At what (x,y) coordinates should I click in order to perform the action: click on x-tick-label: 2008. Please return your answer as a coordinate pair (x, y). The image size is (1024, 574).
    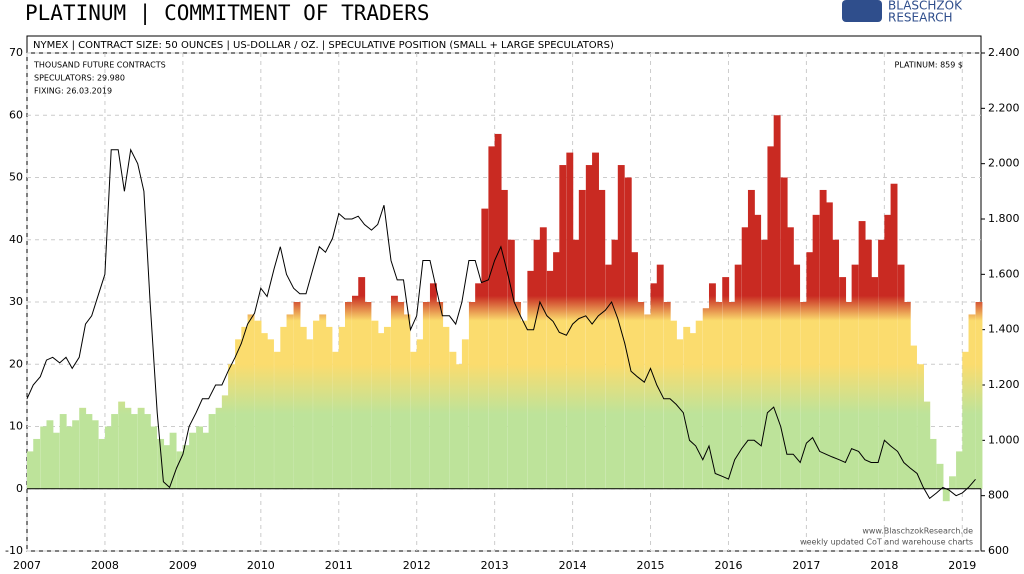
    Looking at the image, I should click on (105, 565).